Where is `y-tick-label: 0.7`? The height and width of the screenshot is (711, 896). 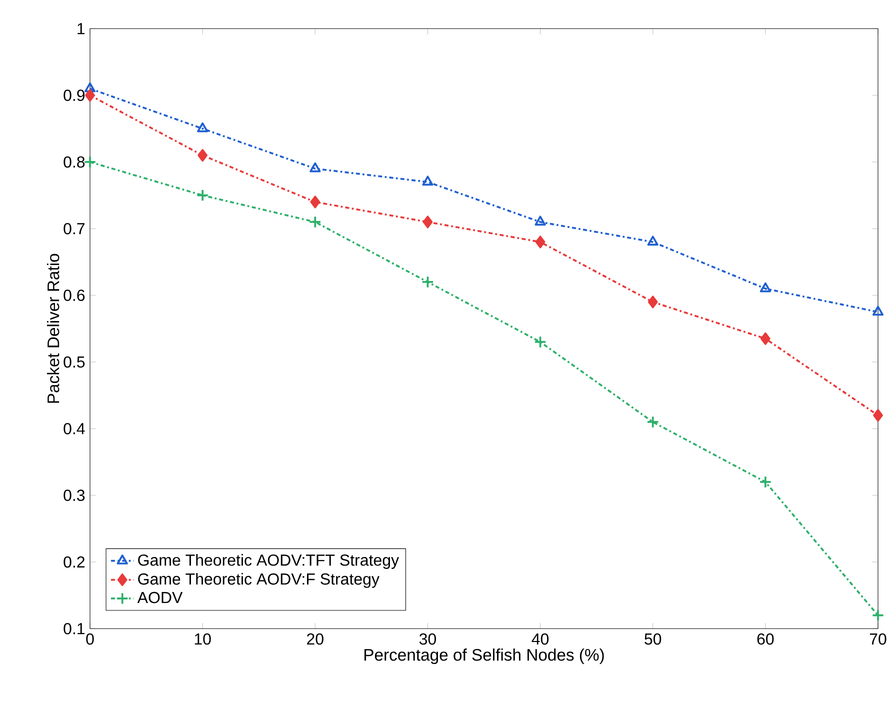
y-tick-label: 0.7 is located at coordinates (74, 228).